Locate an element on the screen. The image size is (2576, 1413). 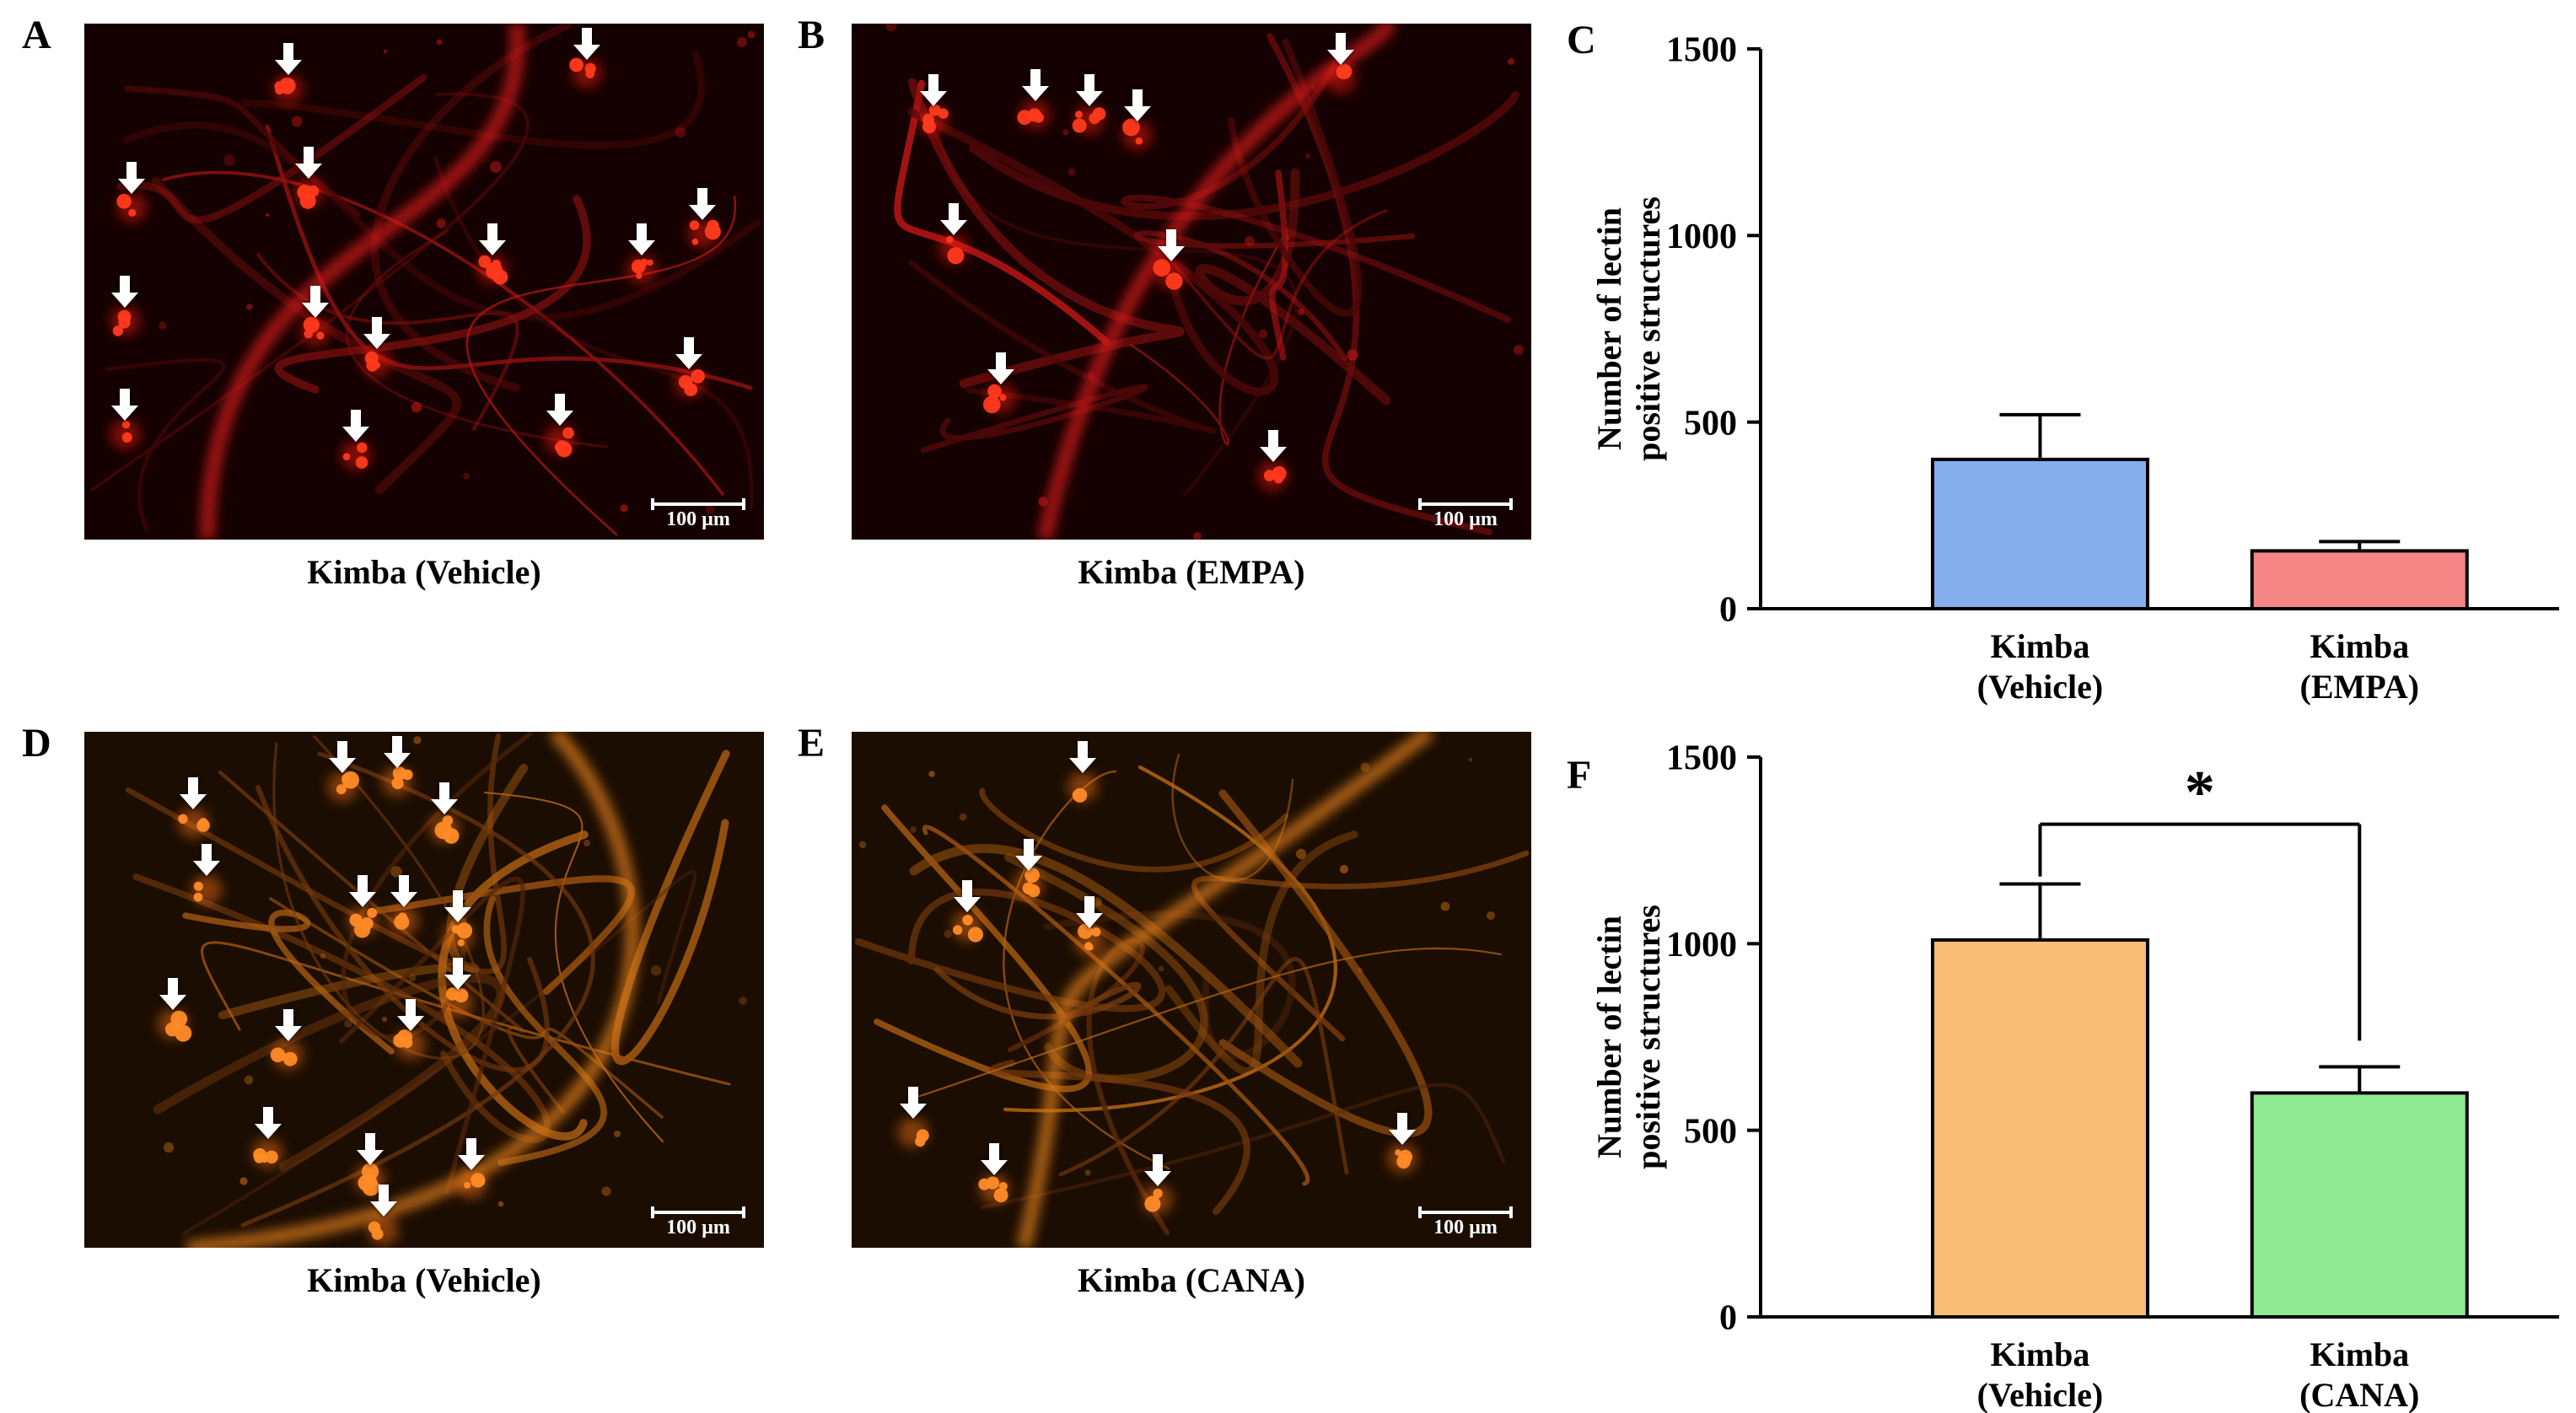
micrograph-panel-b: 100 µm is located at coordinates (1191, 282).